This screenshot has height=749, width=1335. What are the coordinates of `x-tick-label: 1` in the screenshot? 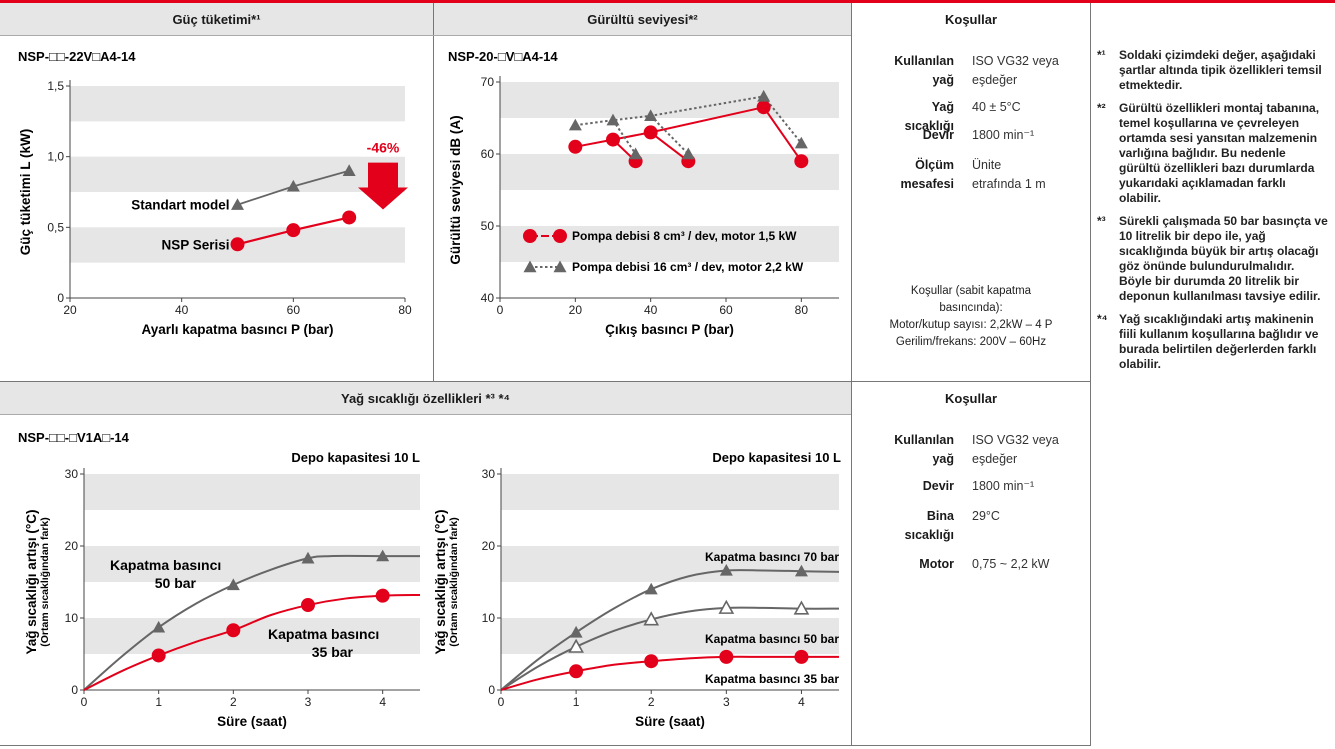 It's located at (158, 702).